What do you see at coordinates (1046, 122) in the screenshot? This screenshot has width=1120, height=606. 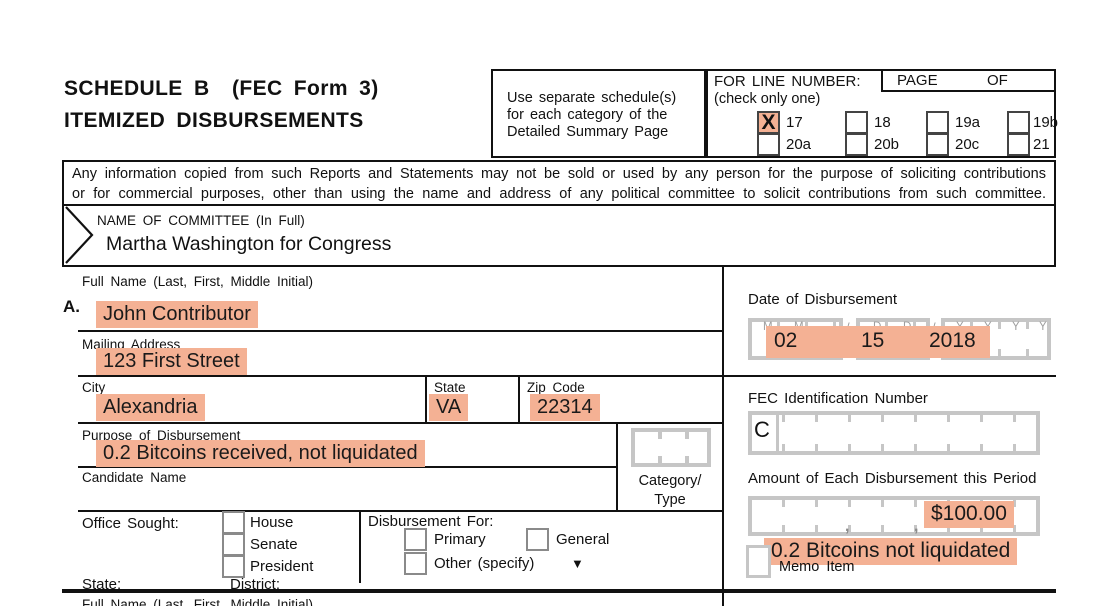 I see `line-19b-label: 19b` at bounding box center [1046, 122].